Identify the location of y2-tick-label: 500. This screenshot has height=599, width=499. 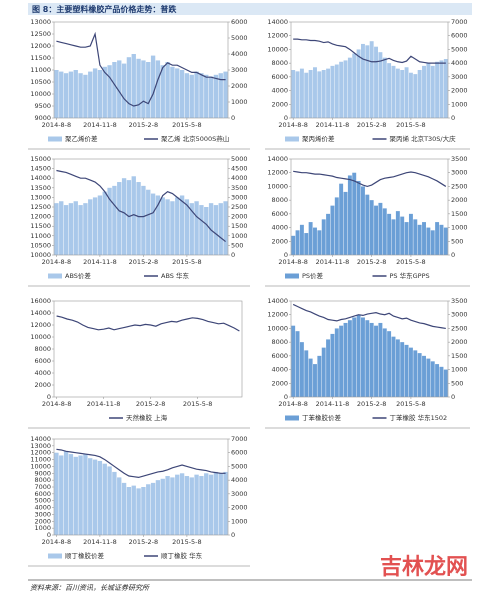
(457, 383).